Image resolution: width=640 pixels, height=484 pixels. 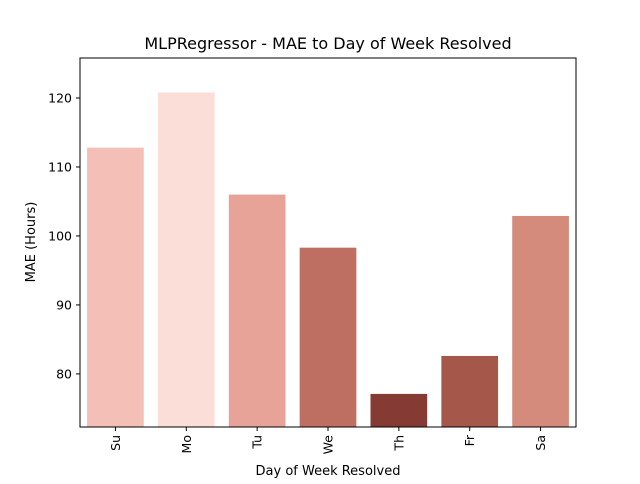 What do you see at coordinates (60, 235) in the screenshot?
I see `y-tick-label-100: 100` at bounding box center [60, 235].